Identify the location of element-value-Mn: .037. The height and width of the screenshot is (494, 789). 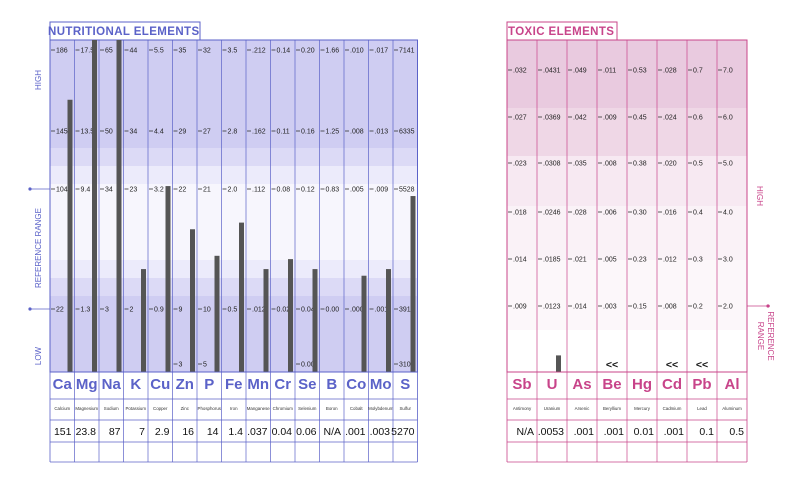
(257, 432).